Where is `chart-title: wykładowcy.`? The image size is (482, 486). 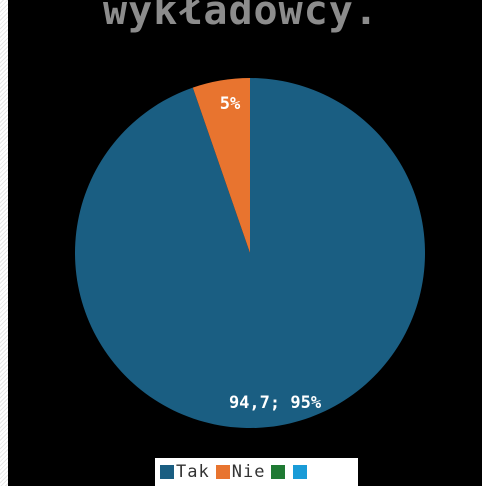
chart-title: wykładowcy. is located at coordinates (241, 17).